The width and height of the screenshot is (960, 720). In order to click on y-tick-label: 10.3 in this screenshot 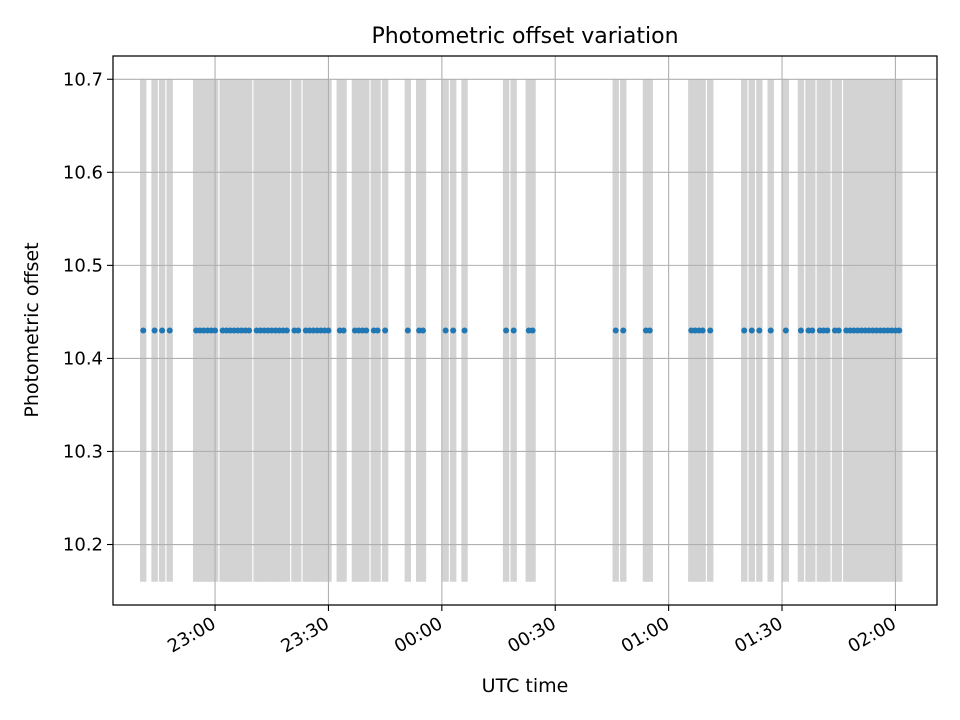, I will do `click(83, 451)`.